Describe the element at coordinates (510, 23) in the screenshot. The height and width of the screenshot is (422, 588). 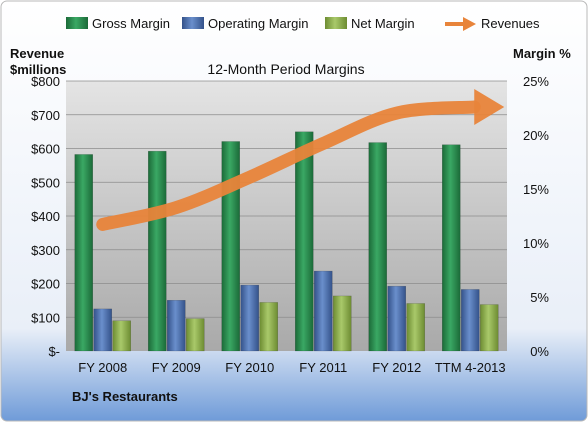
I see `legend-label-revenues: Revenues` at that location.